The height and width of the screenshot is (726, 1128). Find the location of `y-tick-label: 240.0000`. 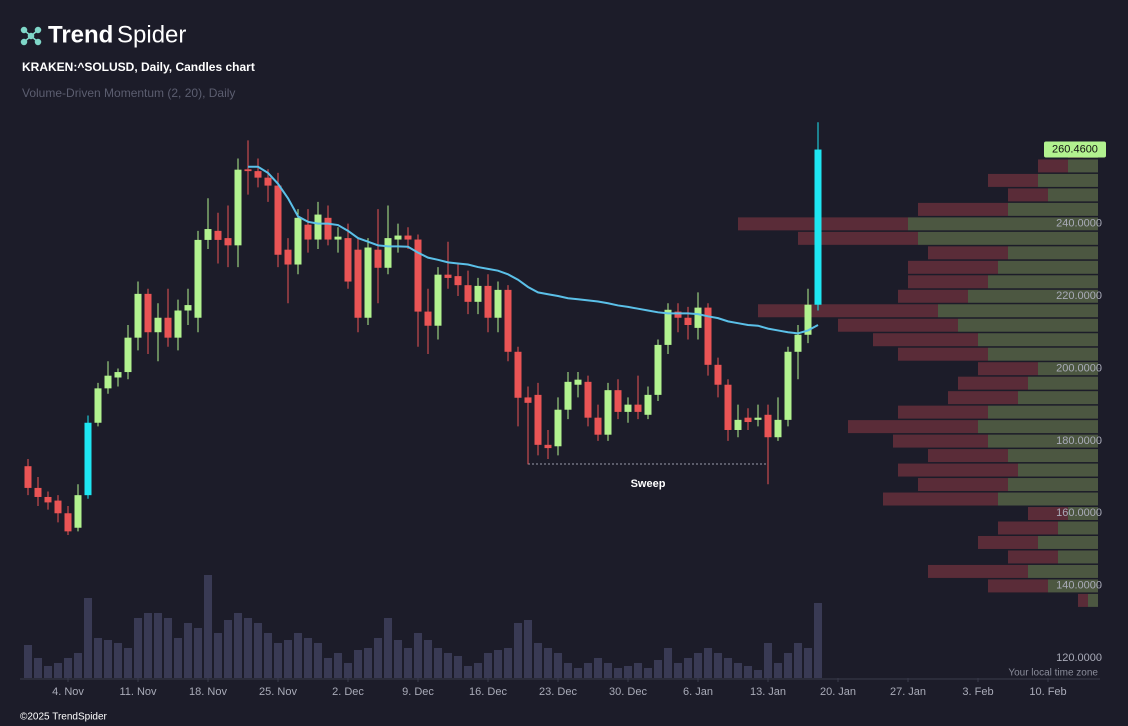

y-tick-label: 240.0000 is located at coordinates (1079, 224).